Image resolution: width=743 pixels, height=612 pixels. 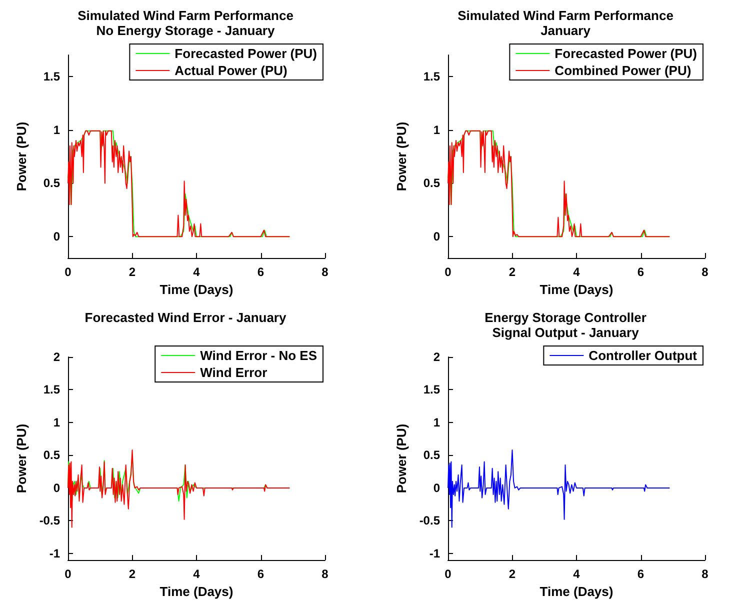 I want to click on chart-title: Energy Storage Controller, so click(x=565, y=317).